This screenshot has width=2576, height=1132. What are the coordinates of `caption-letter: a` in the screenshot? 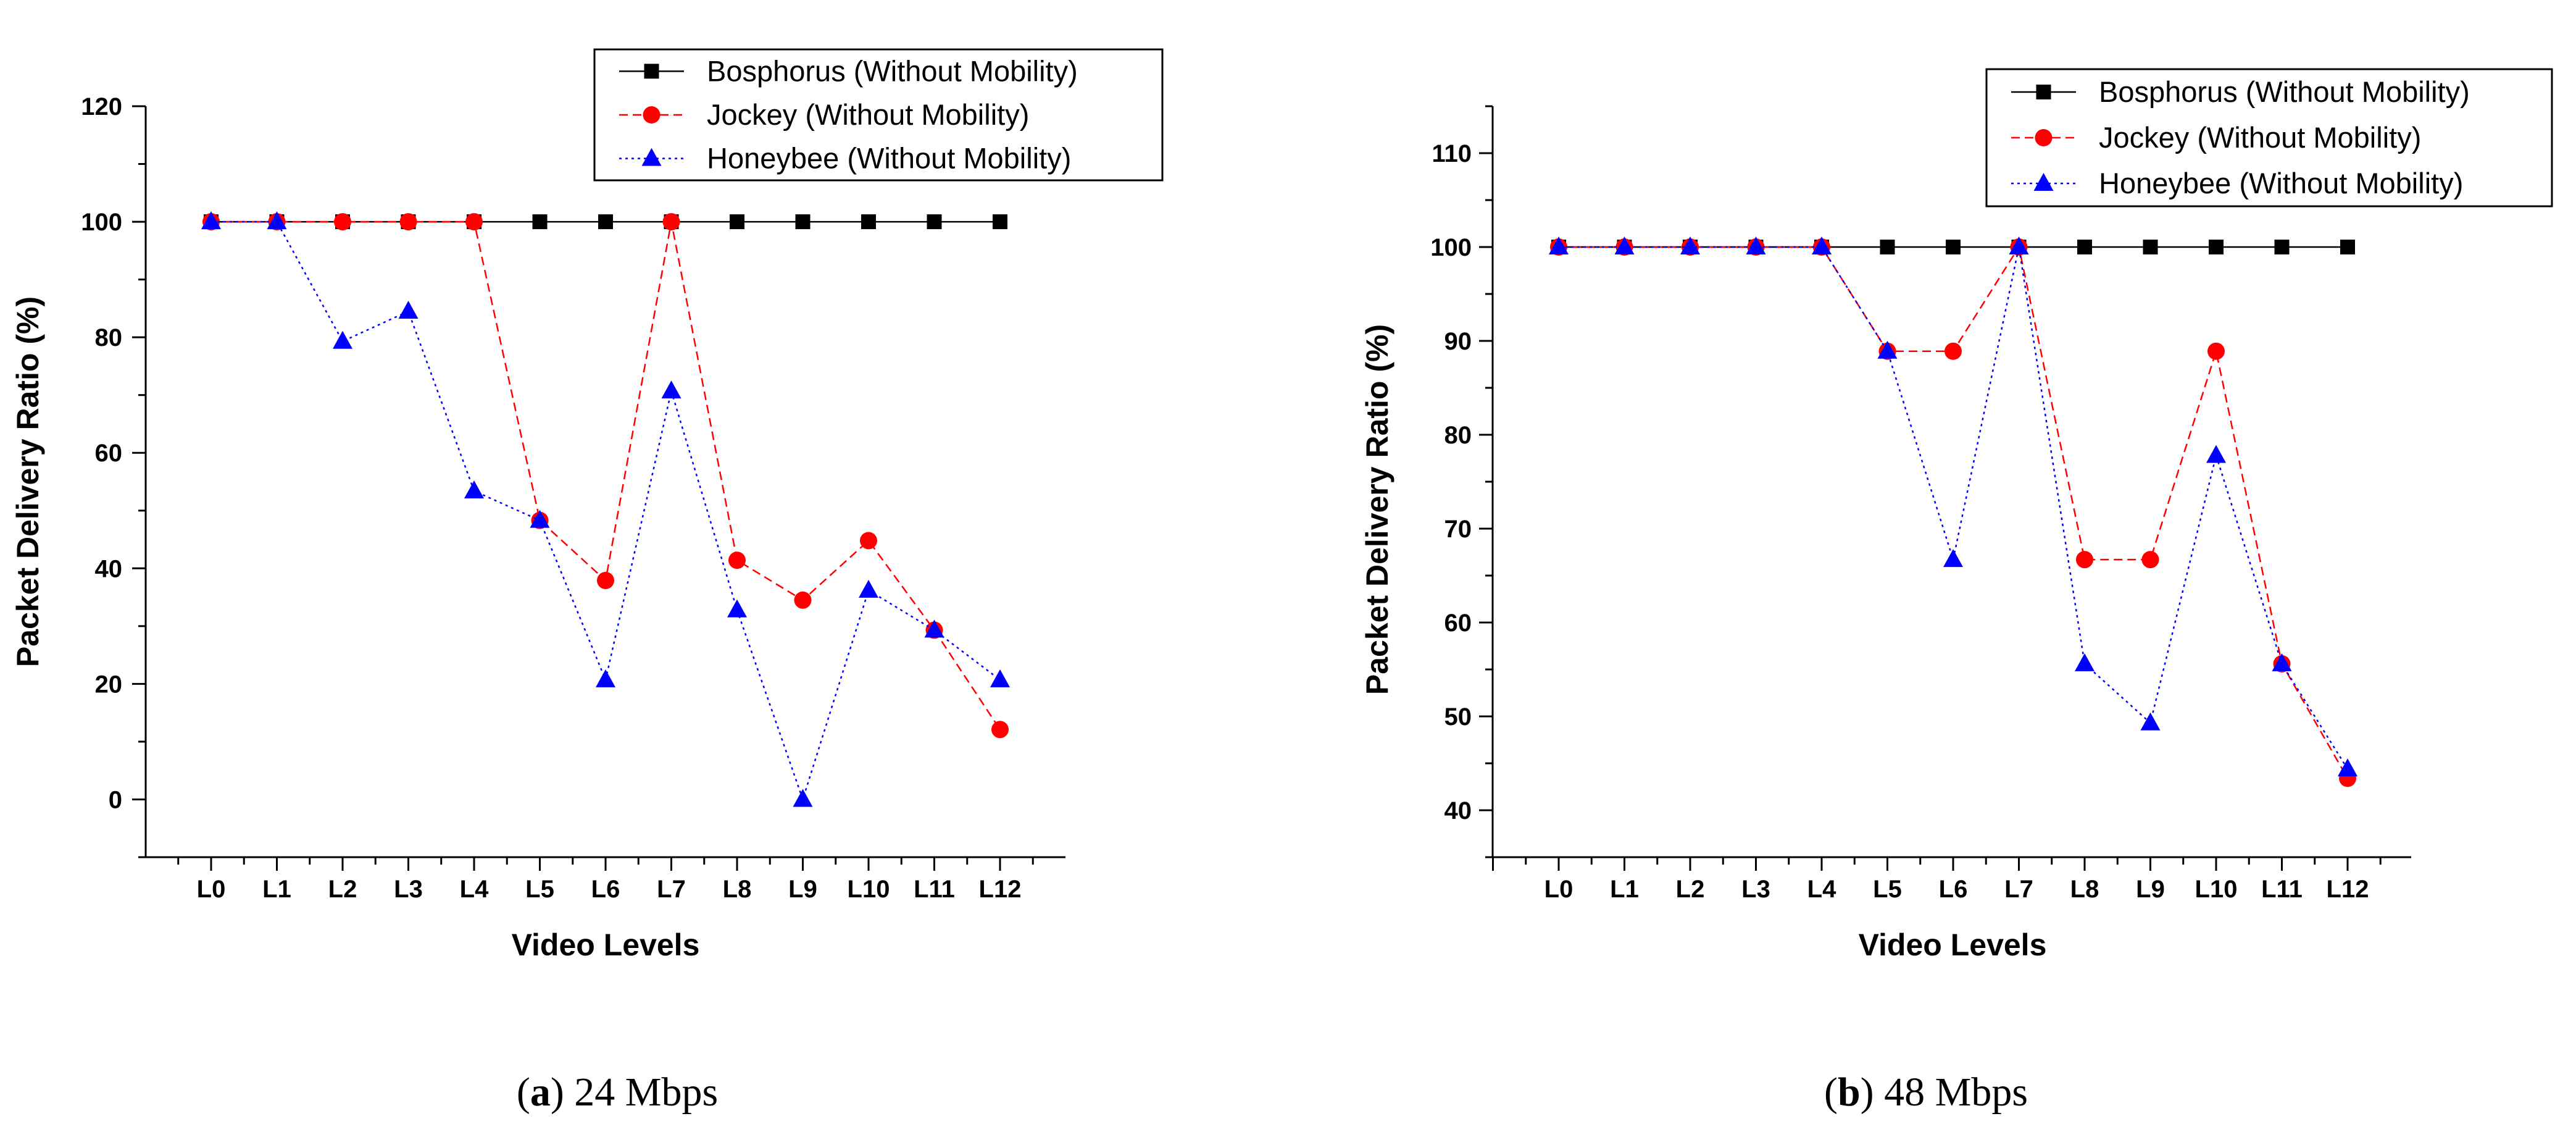 It's located at (540, 1092).